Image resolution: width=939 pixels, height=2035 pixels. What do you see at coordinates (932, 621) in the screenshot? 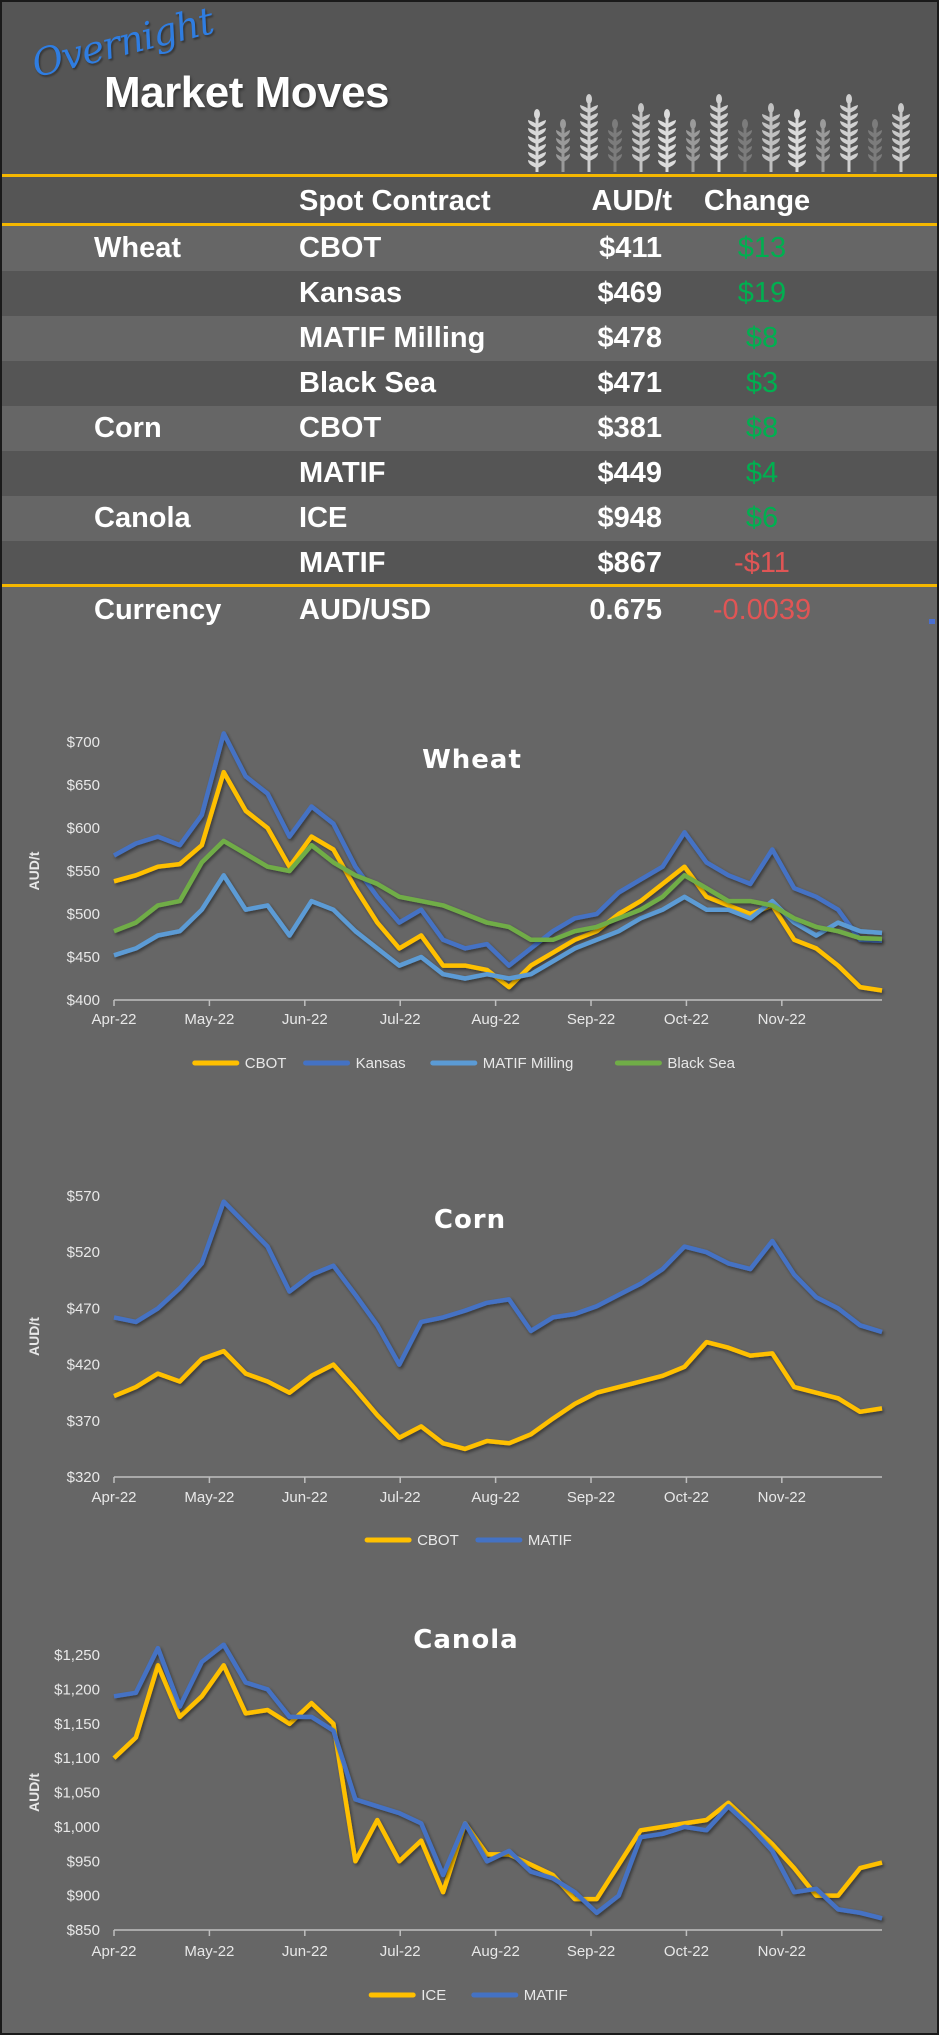
I see `edge-marker` at bounding box center [932, 621].